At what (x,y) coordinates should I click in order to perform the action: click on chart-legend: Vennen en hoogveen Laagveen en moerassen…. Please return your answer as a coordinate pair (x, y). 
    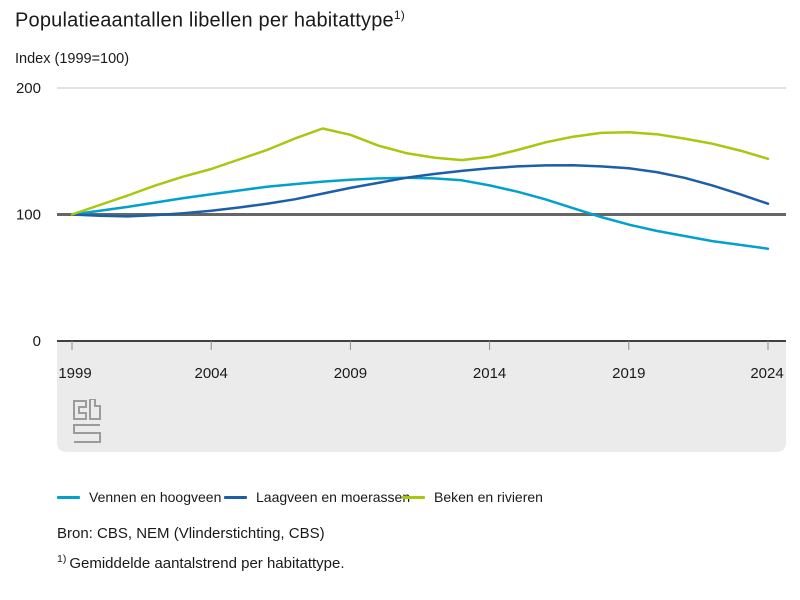
    Looking at the image, I should click on (400, 497).